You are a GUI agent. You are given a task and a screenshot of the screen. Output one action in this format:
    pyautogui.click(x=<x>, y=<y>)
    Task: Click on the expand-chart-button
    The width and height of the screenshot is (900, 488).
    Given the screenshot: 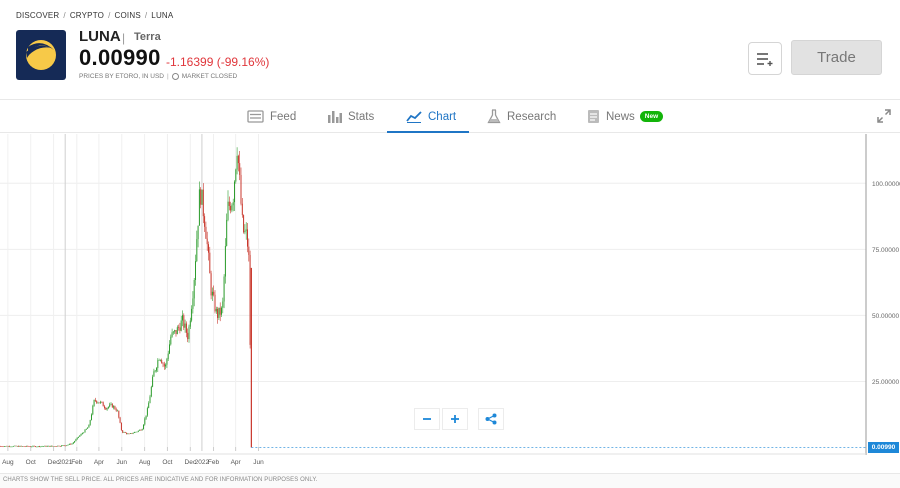 What is the action you would take?
    pyautogui.click(x=884, y=118)
    